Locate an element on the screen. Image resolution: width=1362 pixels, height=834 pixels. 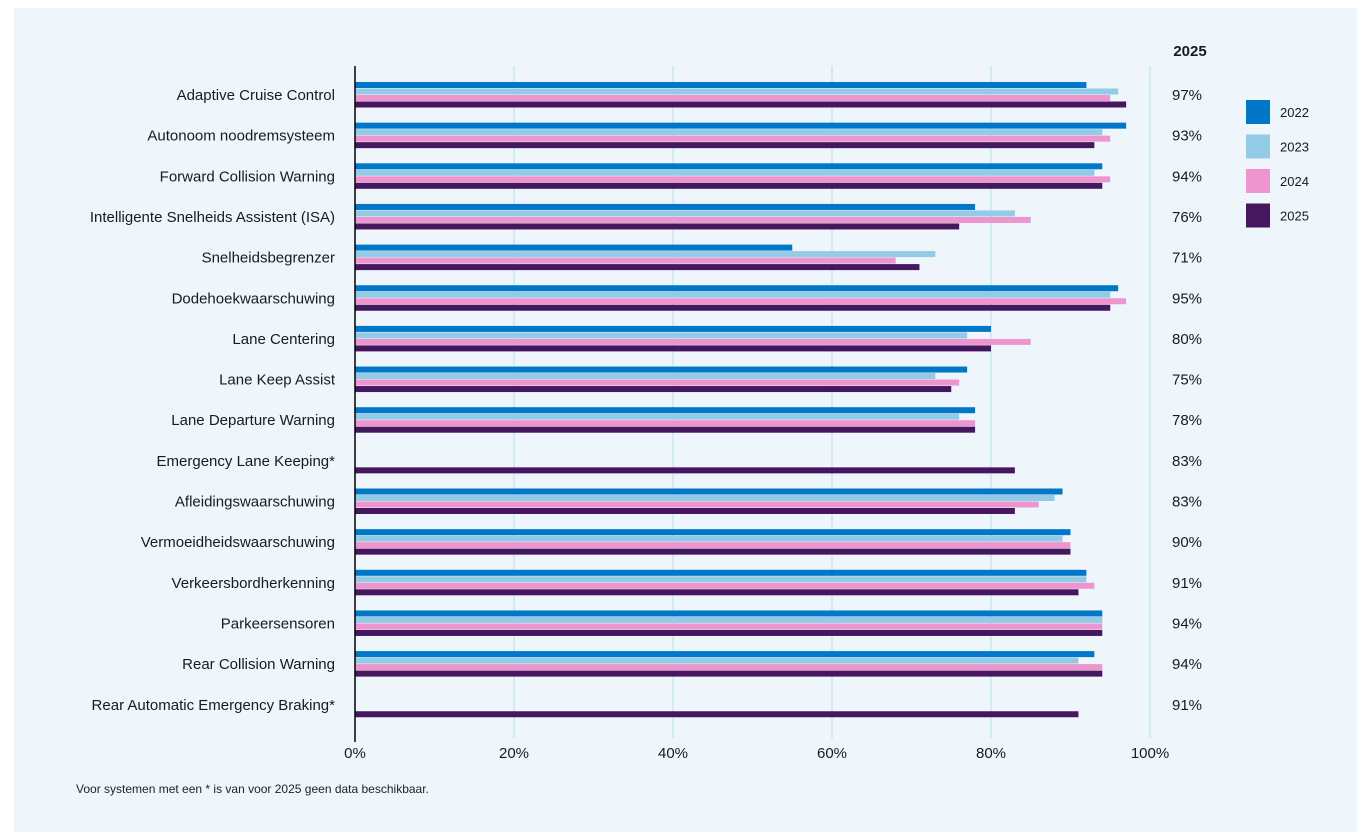
value-column-header: 2025 is located at coordinates (1189, 51).